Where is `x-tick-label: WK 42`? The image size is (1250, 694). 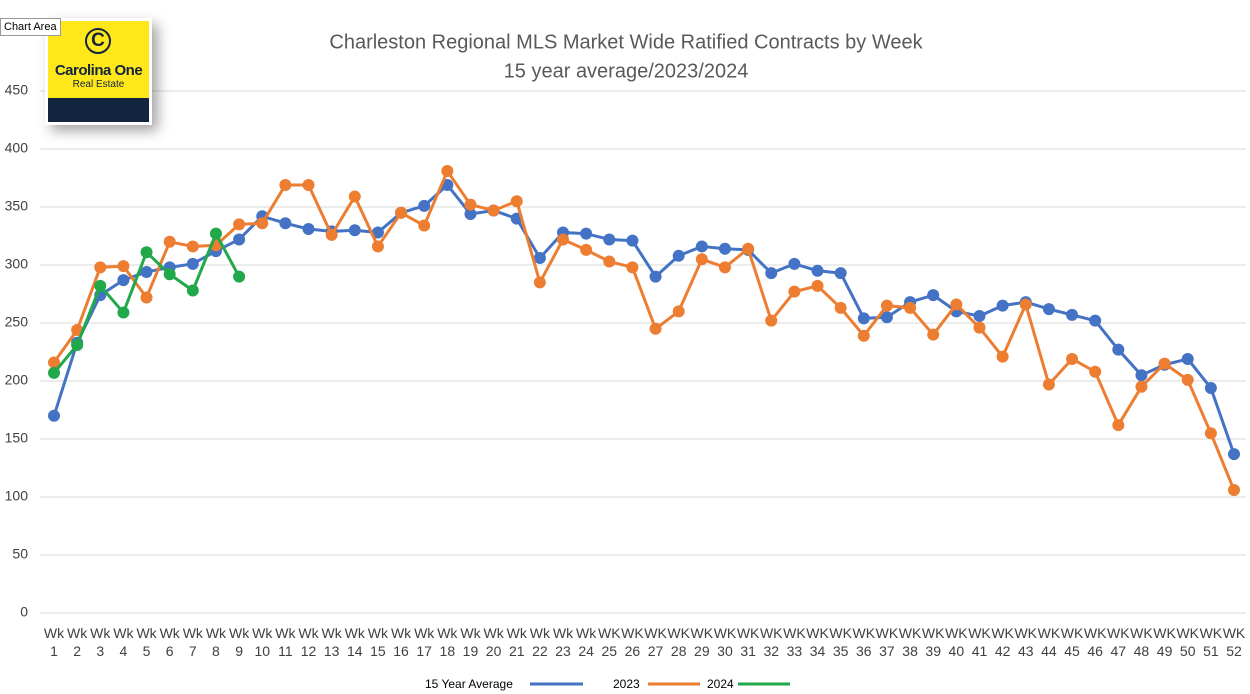 x-tick-label: WK 42 is located at coordinates (1002, 642).